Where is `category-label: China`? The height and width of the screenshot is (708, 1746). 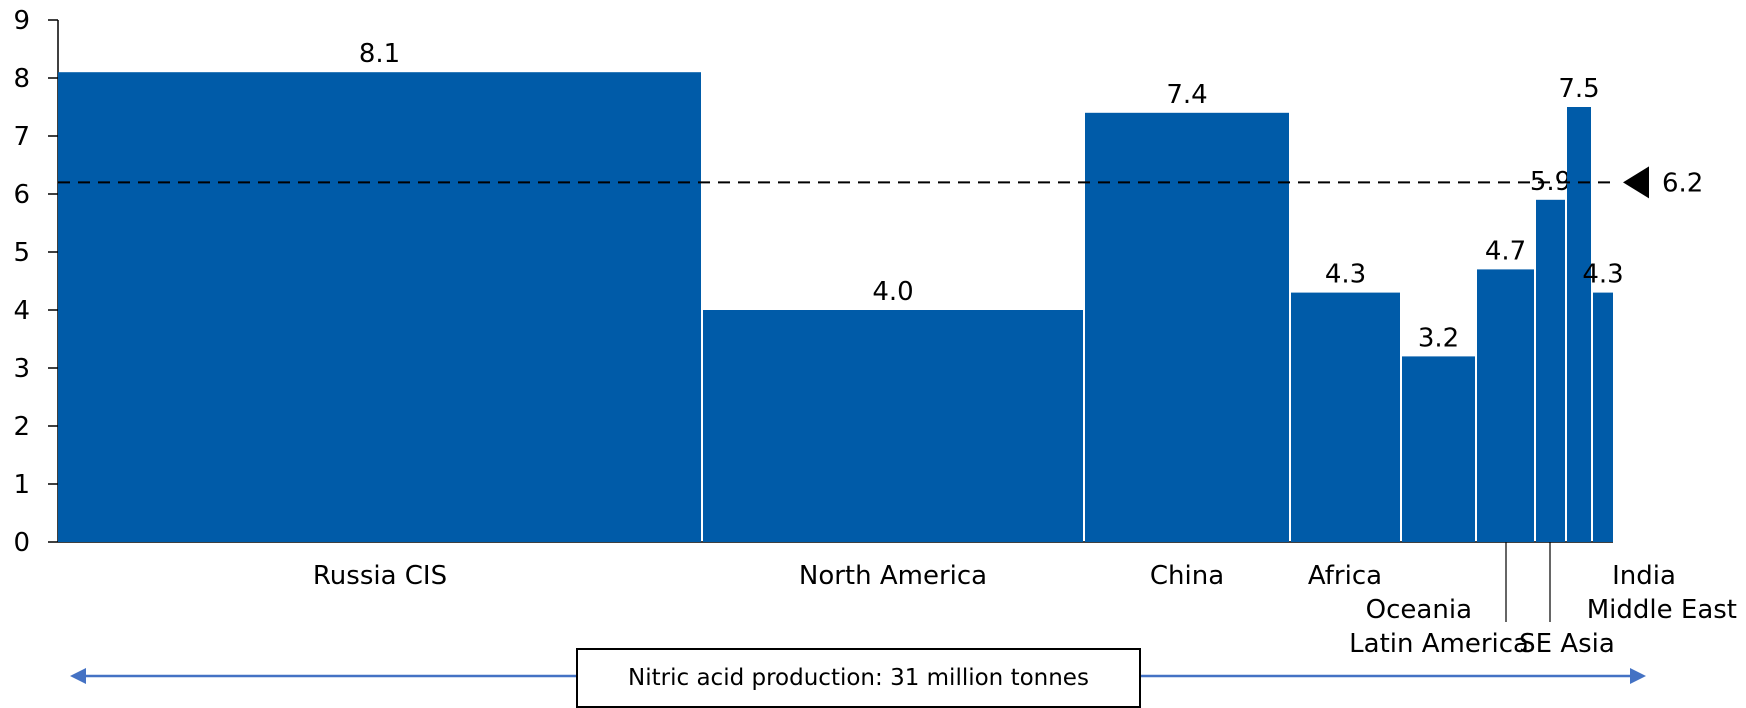 category-label: China is located at coordinates (1187, 576).